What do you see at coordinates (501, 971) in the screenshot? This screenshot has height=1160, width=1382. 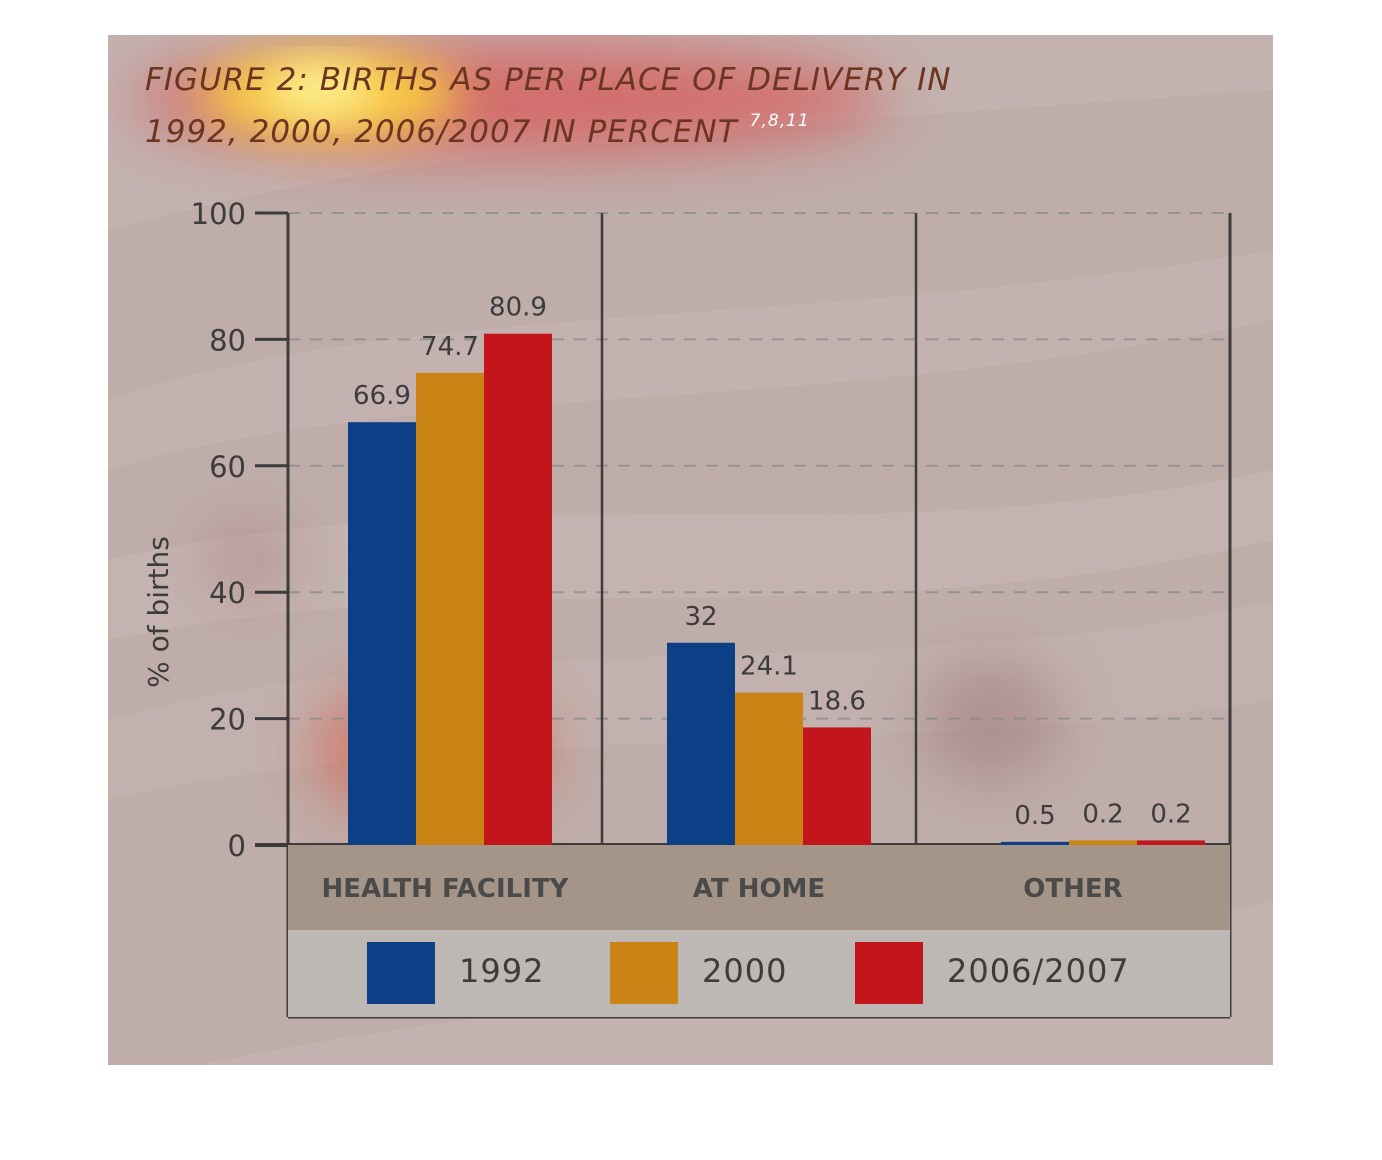 I see `legend-label: 1992` at bounding box center [501, 971].